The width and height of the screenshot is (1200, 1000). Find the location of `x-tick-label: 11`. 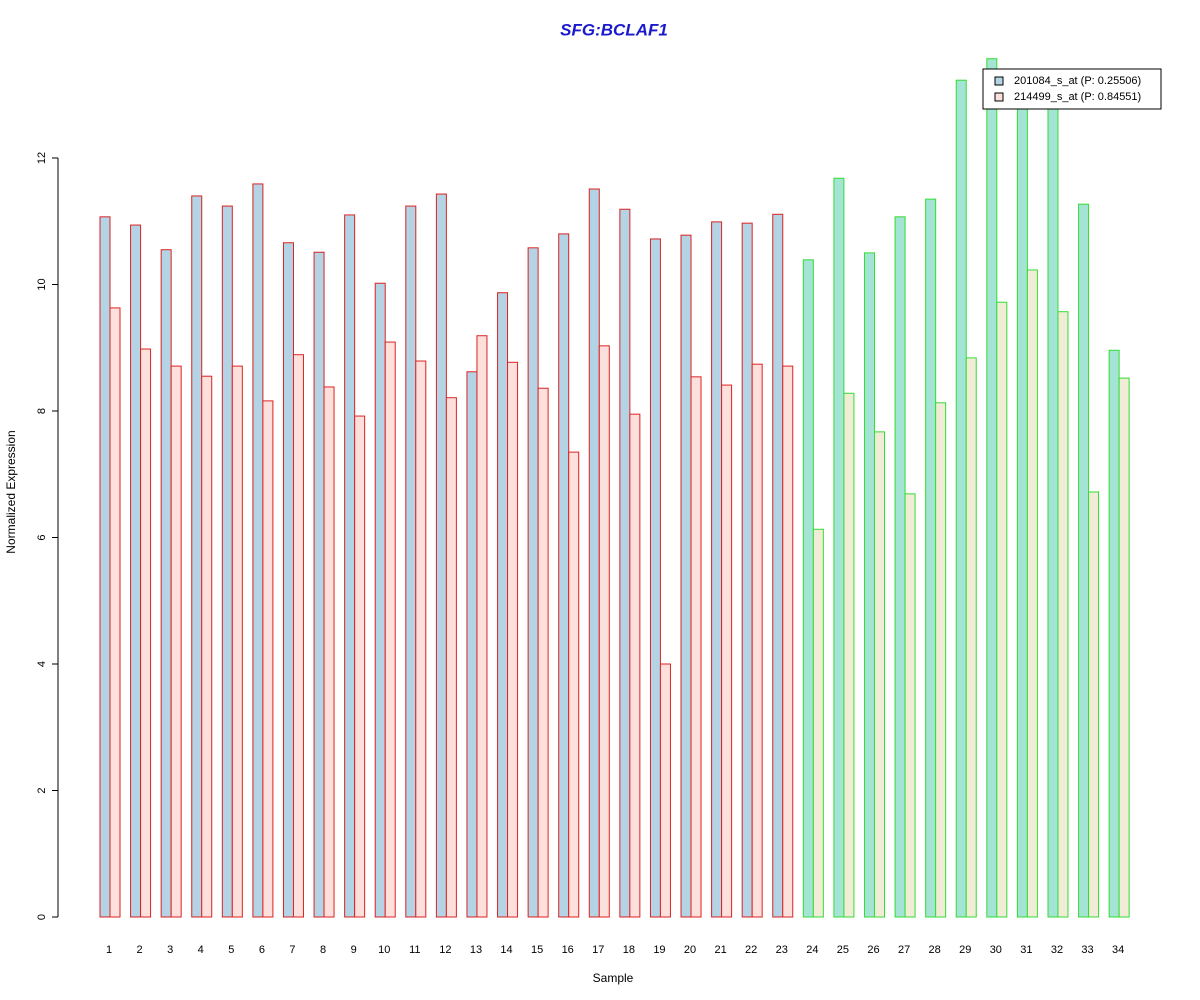

x-tick-label: 11 is located at coordinates (414, 950).